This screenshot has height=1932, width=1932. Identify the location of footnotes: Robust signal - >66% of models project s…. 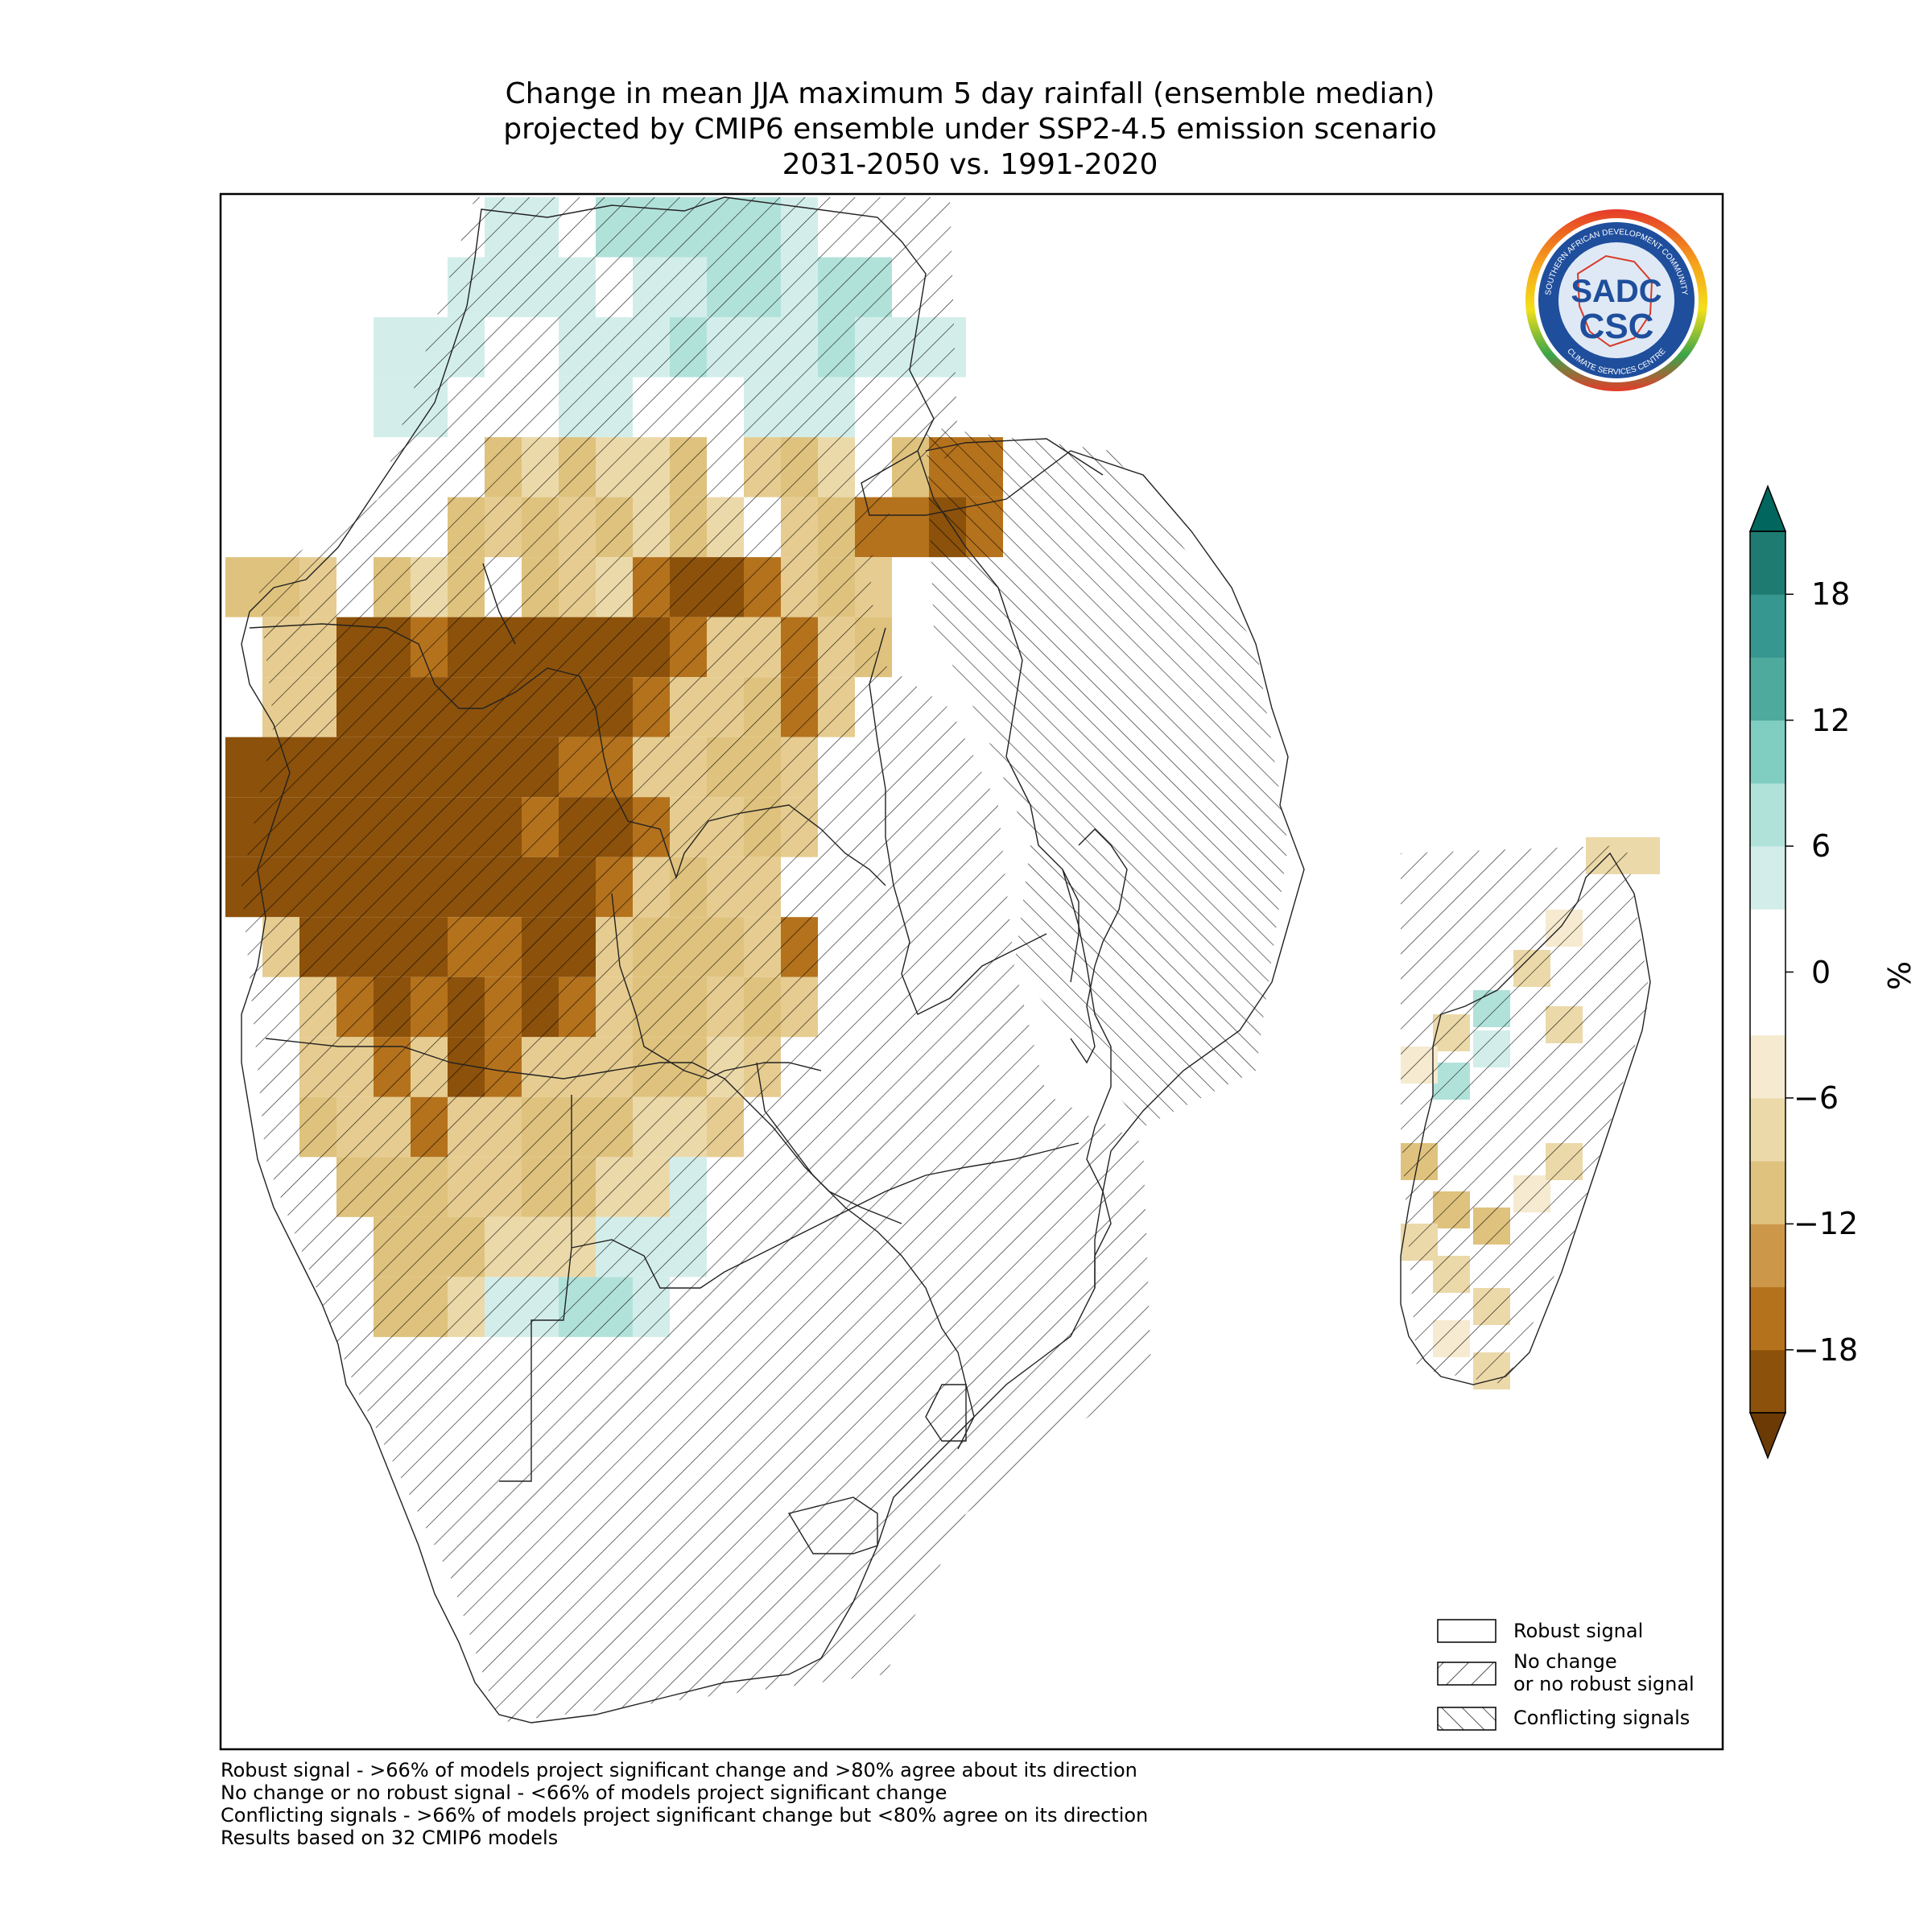
(684, 1804).